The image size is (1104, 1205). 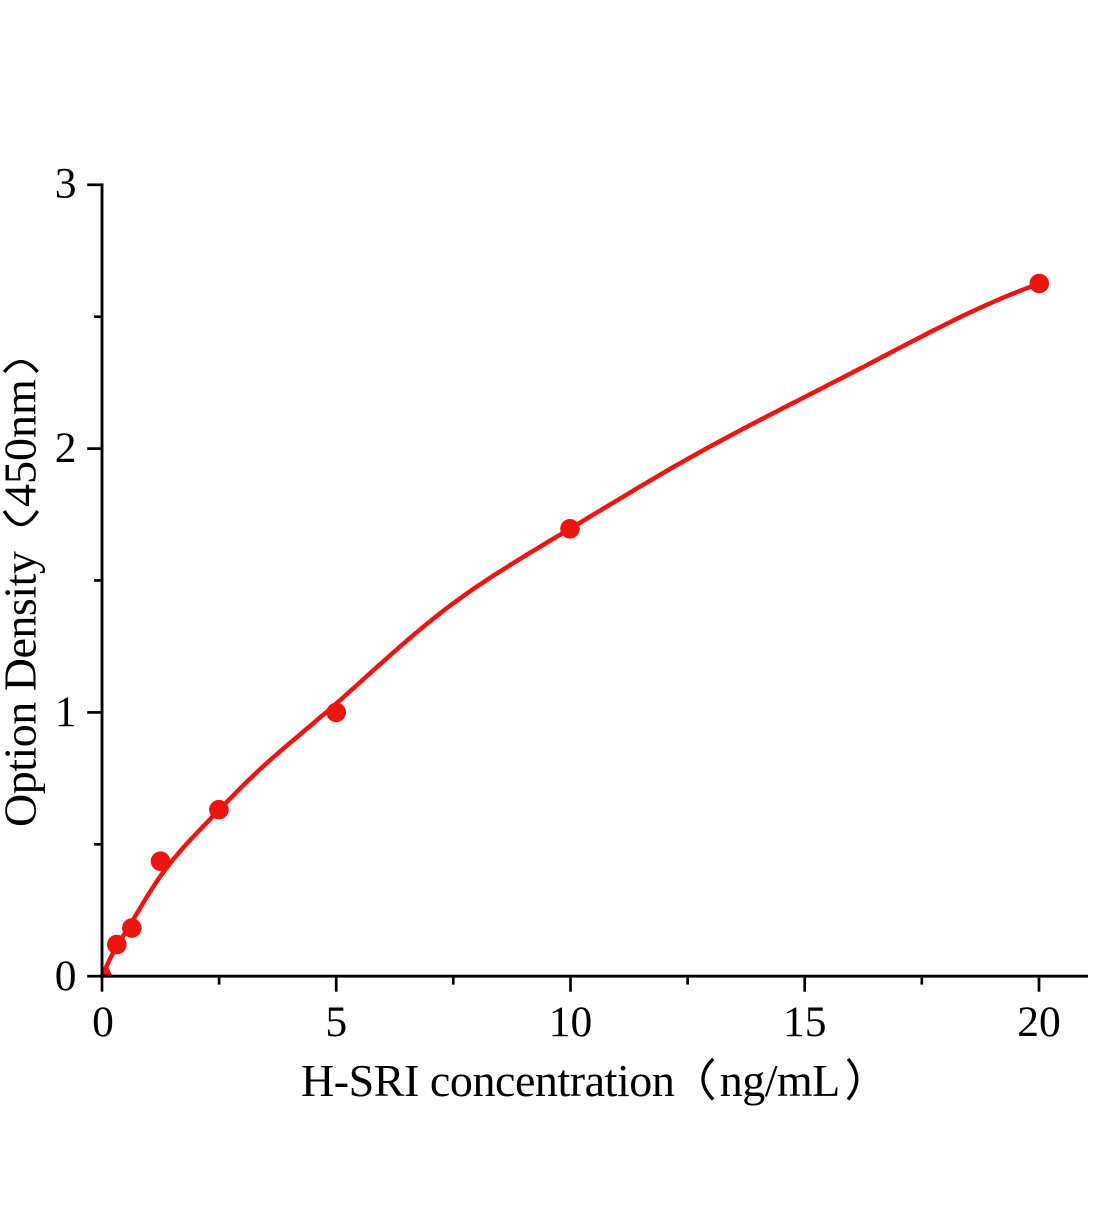 What do you see at coordinates (805, 1022) in the screenshot?
I see `svg-text: 15` at bounding box center [805, 1022].